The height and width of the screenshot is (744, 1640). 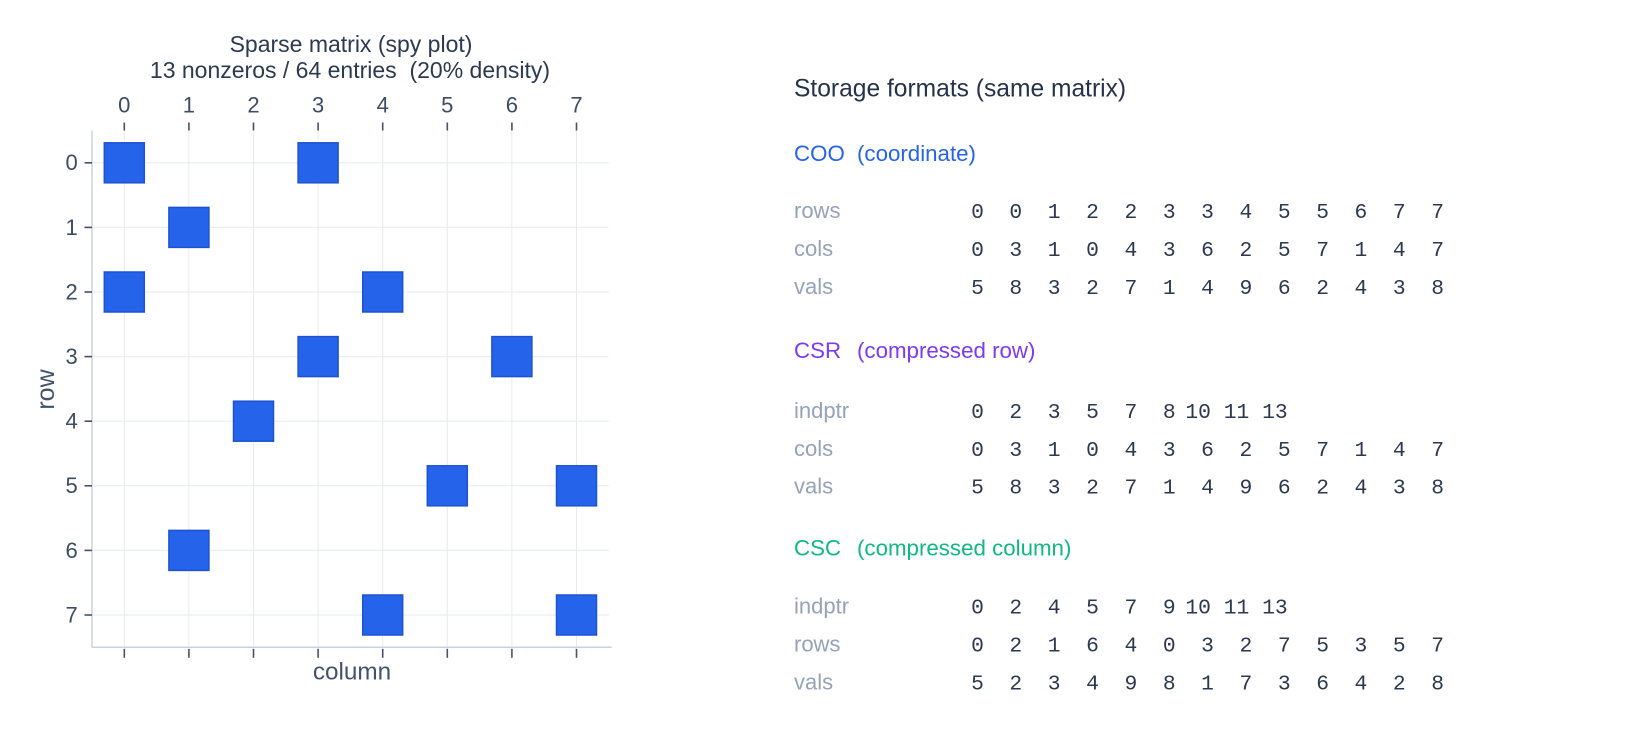 I want to click on svg-text: 9, so click(x=1246, y=289).